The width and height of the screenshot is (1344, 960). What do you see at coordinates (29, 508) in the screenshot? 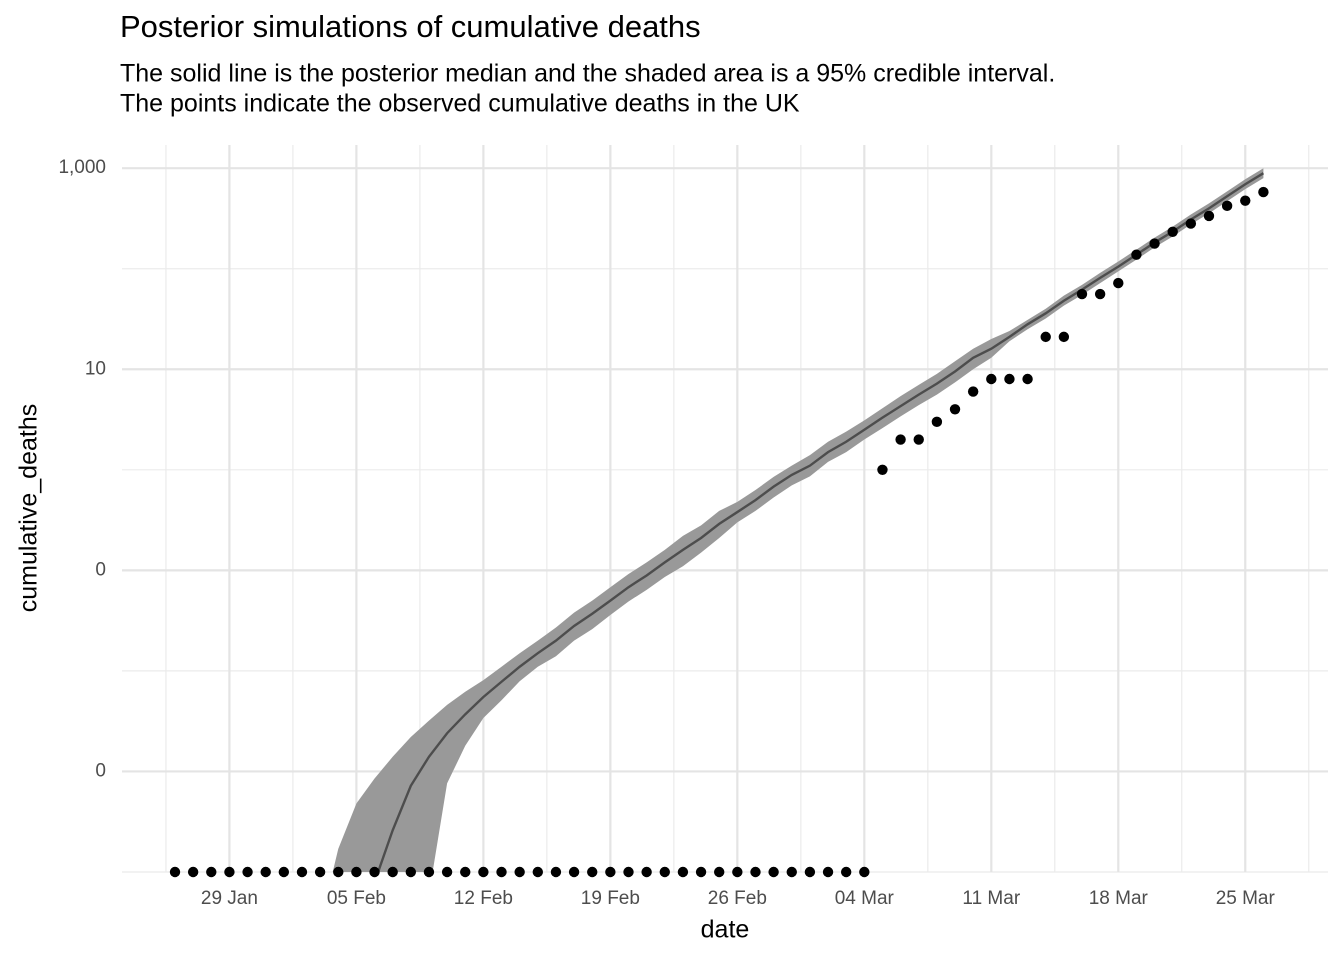
I see `y-axis-label: cumulative_deaths` at bounding box center [29, 508].